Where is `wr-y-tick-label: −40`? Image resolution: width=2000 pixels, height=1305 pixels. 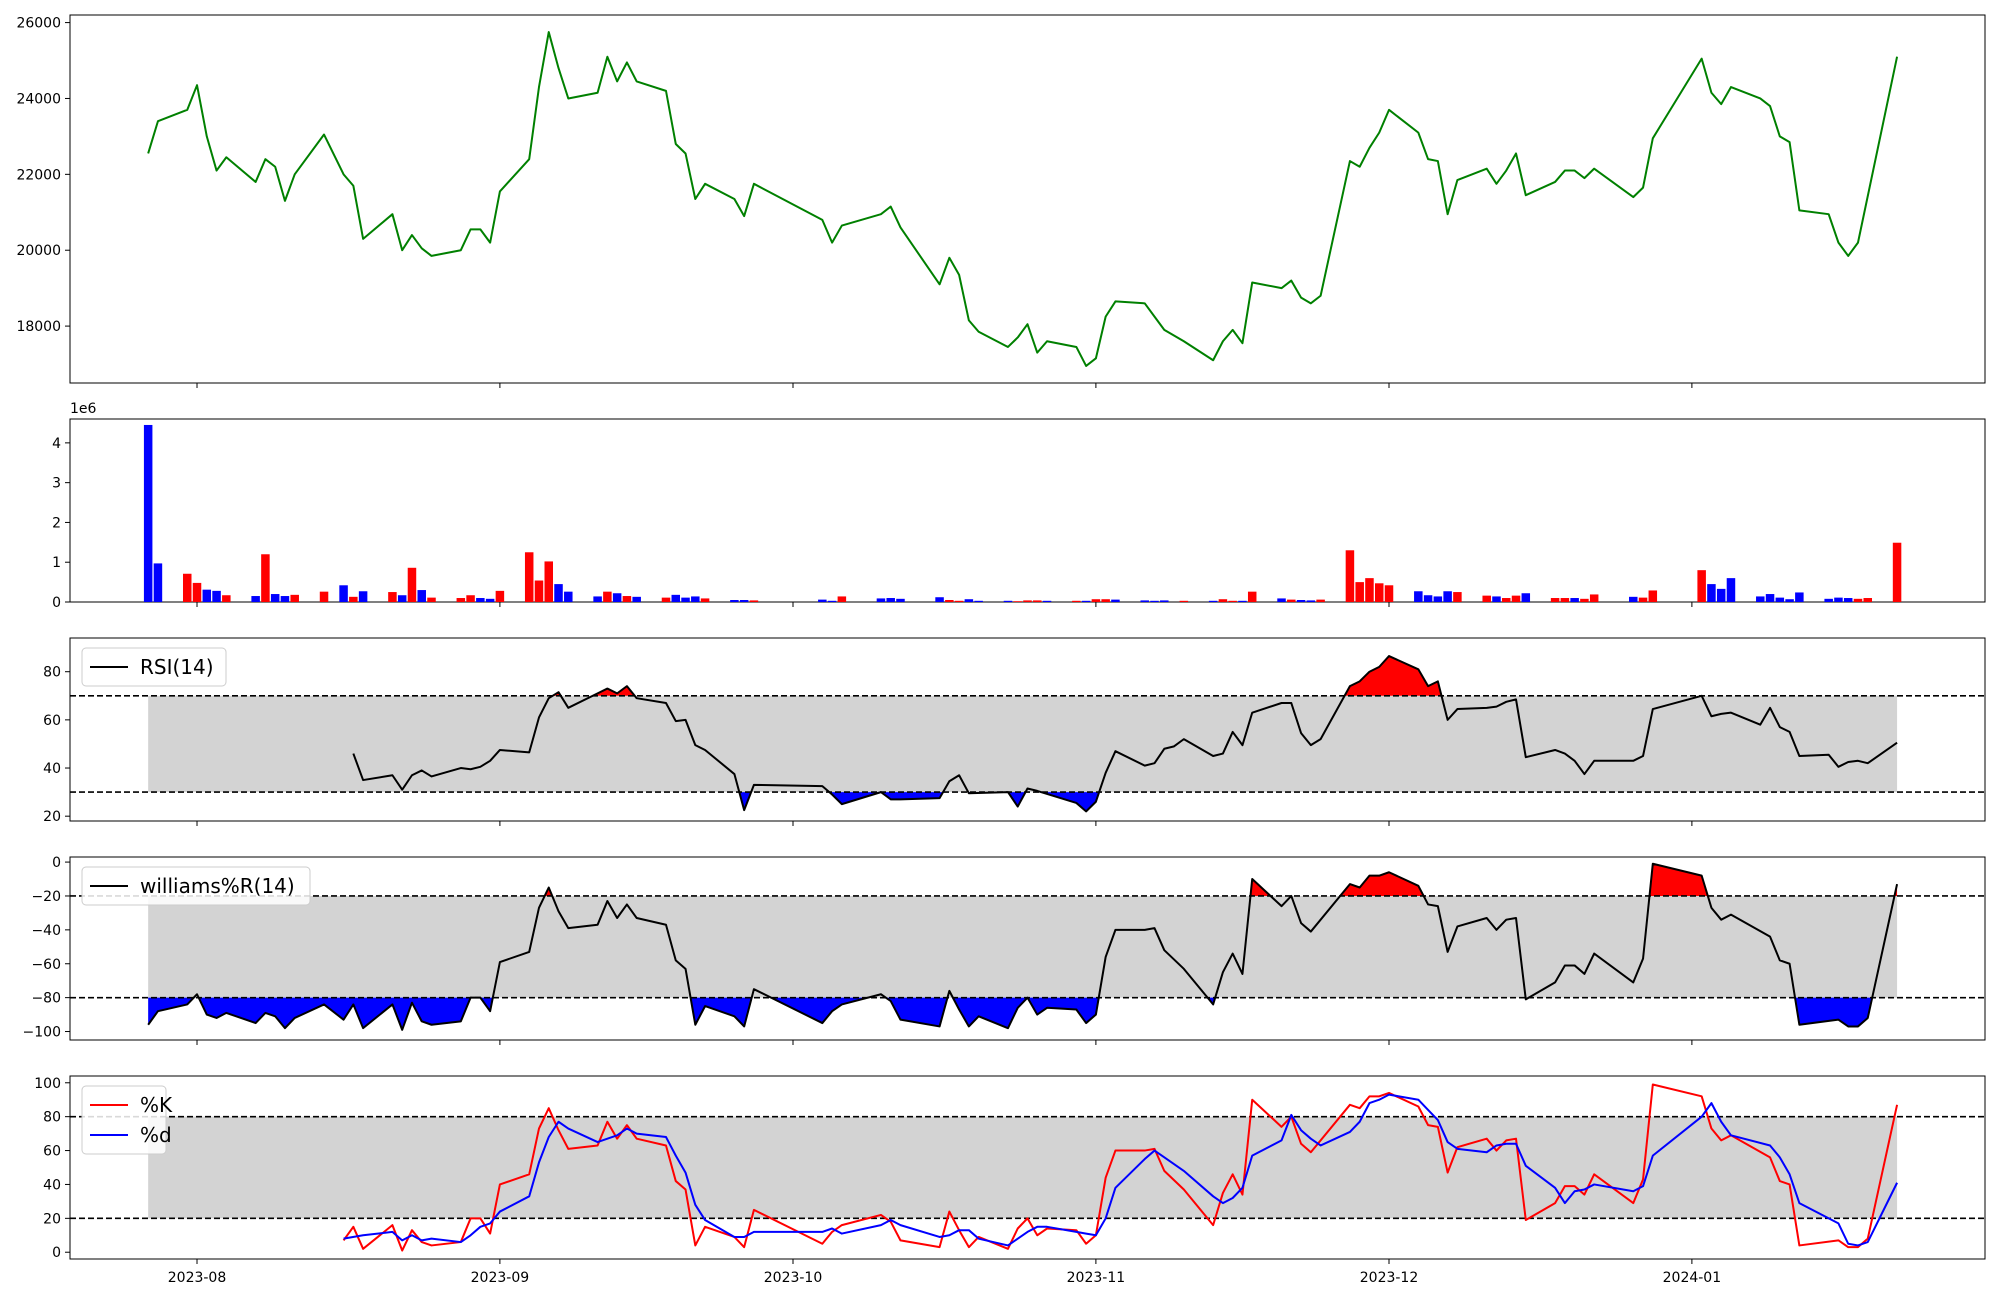
wr-y-tick-label: −40 is located at coordinates (46, 931).